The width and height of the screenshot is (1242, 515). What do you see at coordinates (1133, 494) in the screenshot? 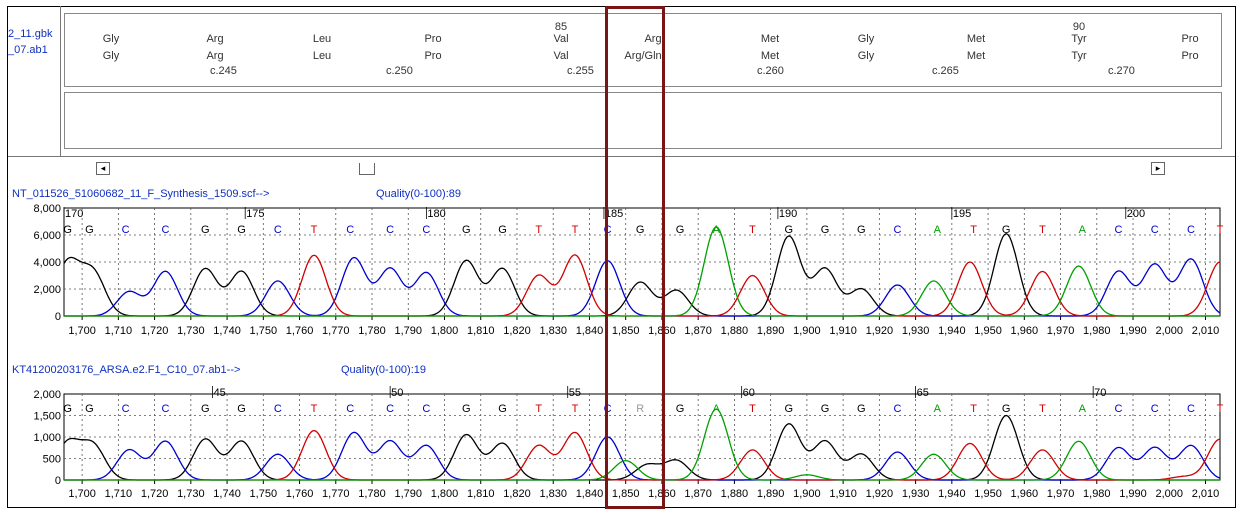
I see `x-tick-label: 1,990` at bounding box center [1133, 494].